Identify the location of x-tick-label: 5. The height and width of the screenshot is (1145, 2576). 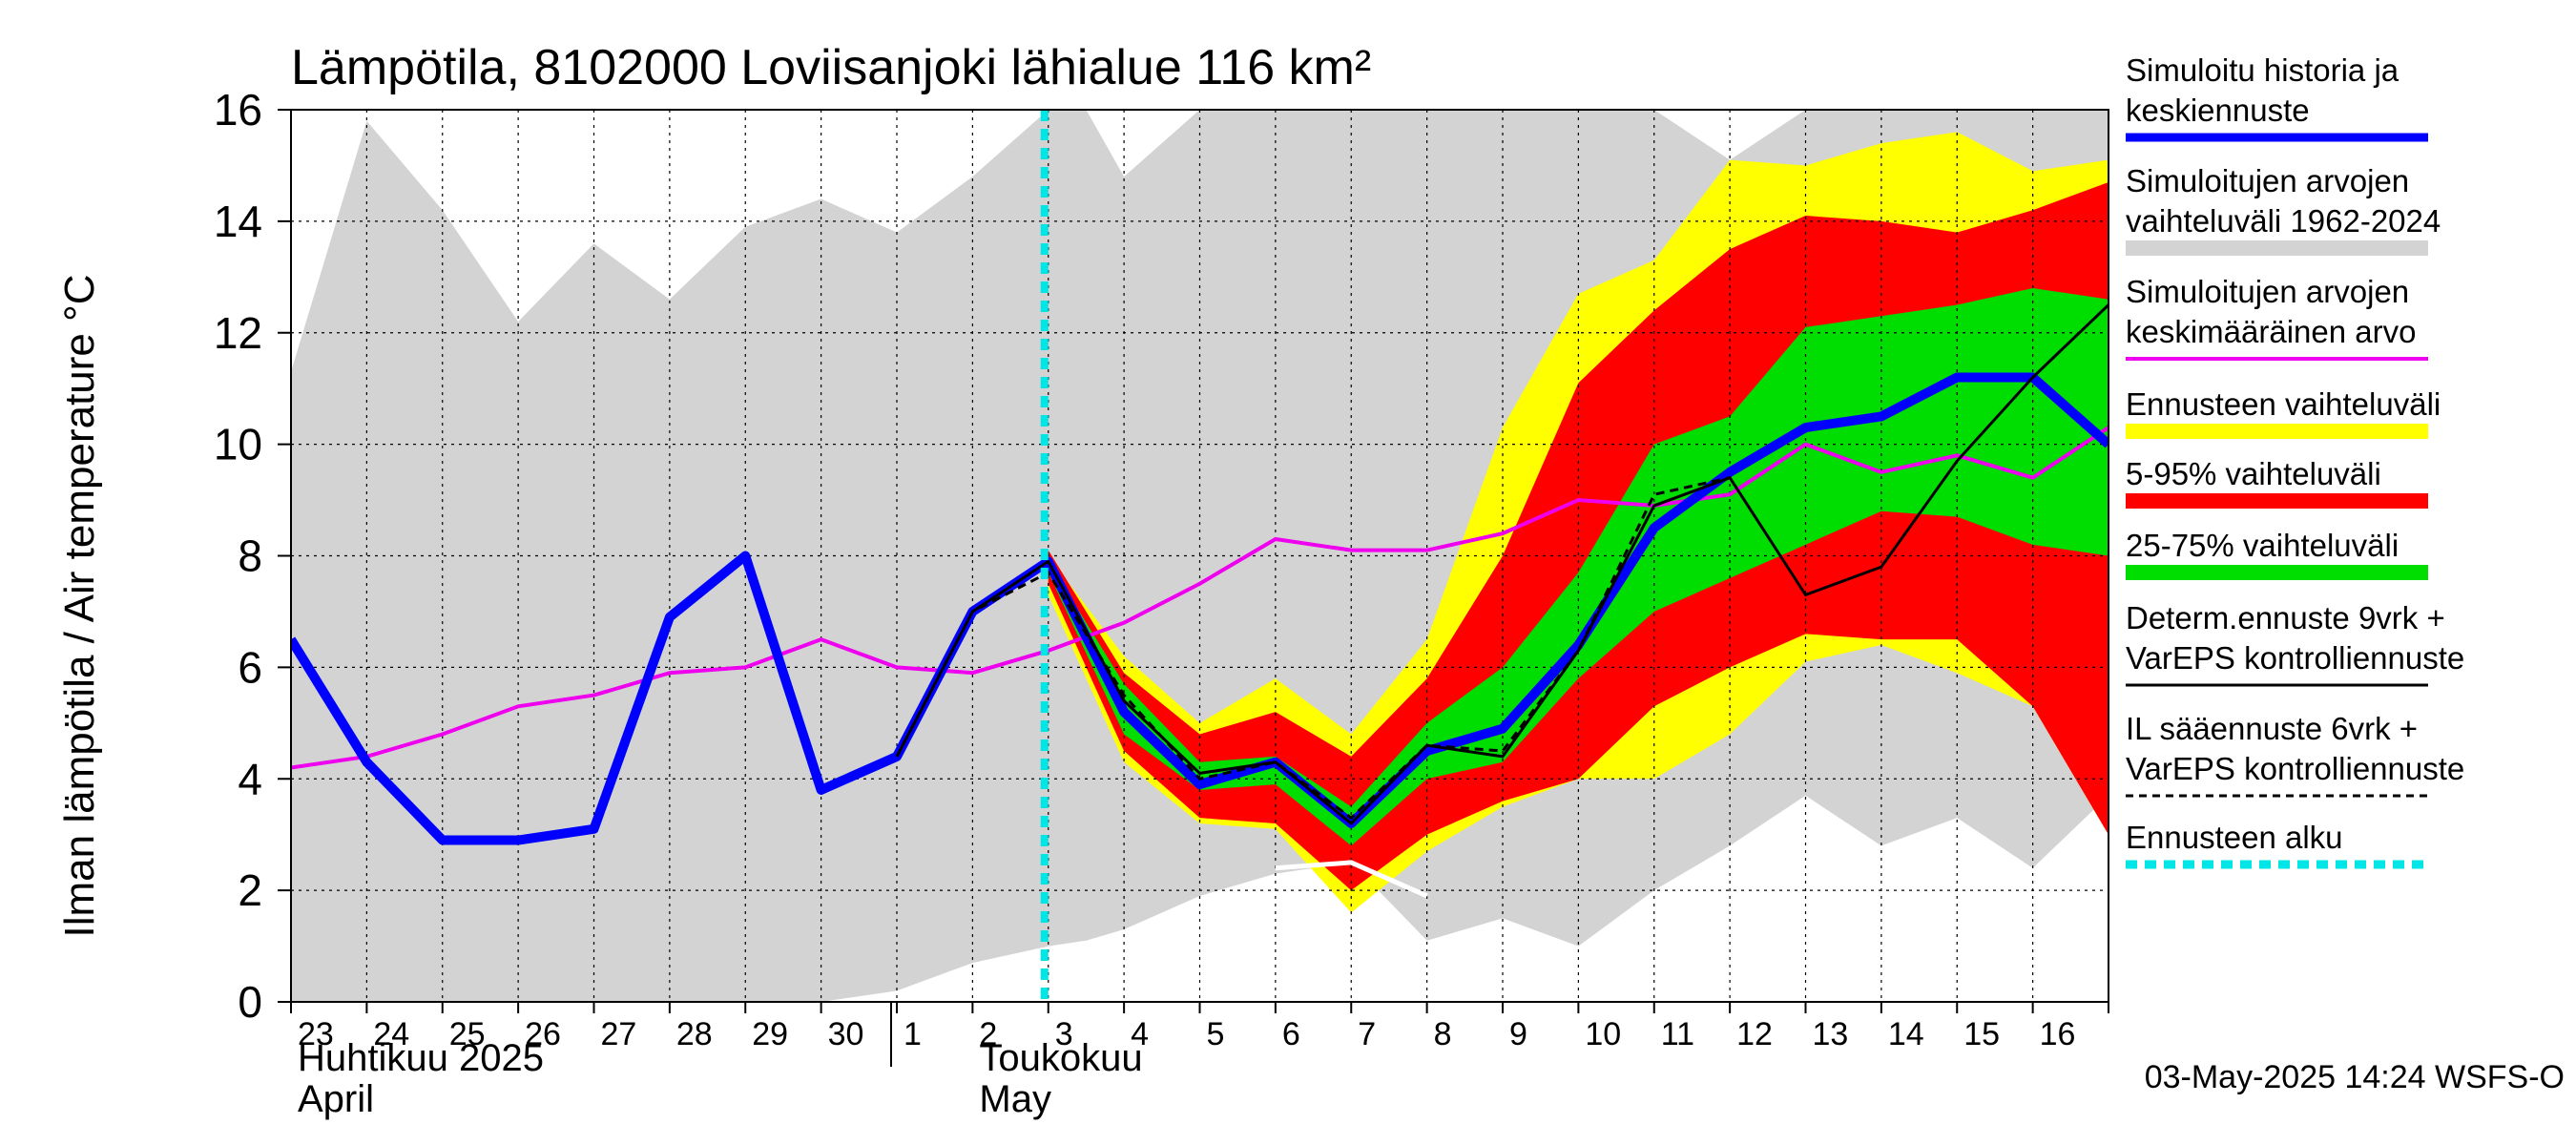
(1216, 1034).